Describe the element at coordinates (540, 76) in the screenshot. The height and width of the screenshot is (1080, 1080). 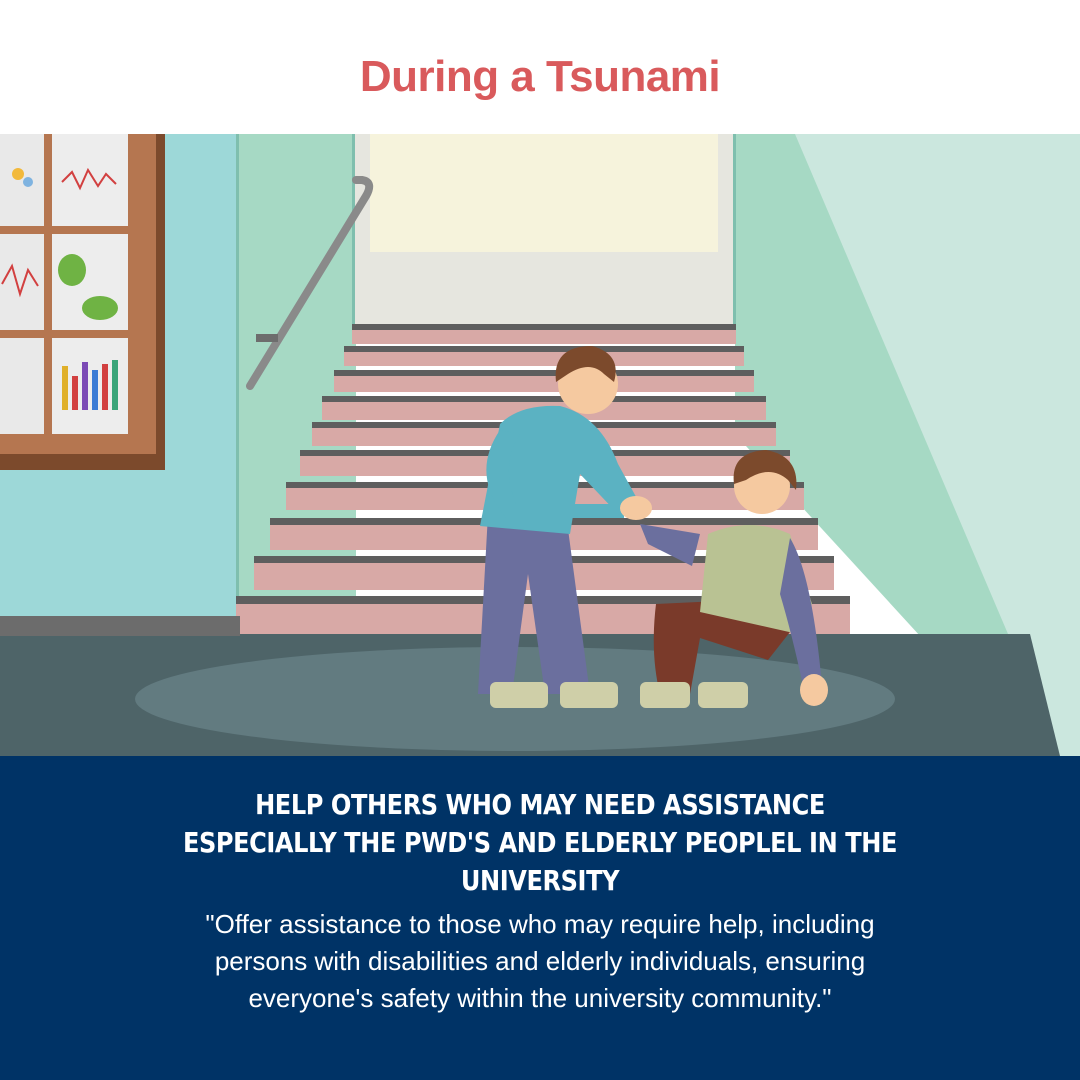
I see `page-title: During a Tsunami` at that location.